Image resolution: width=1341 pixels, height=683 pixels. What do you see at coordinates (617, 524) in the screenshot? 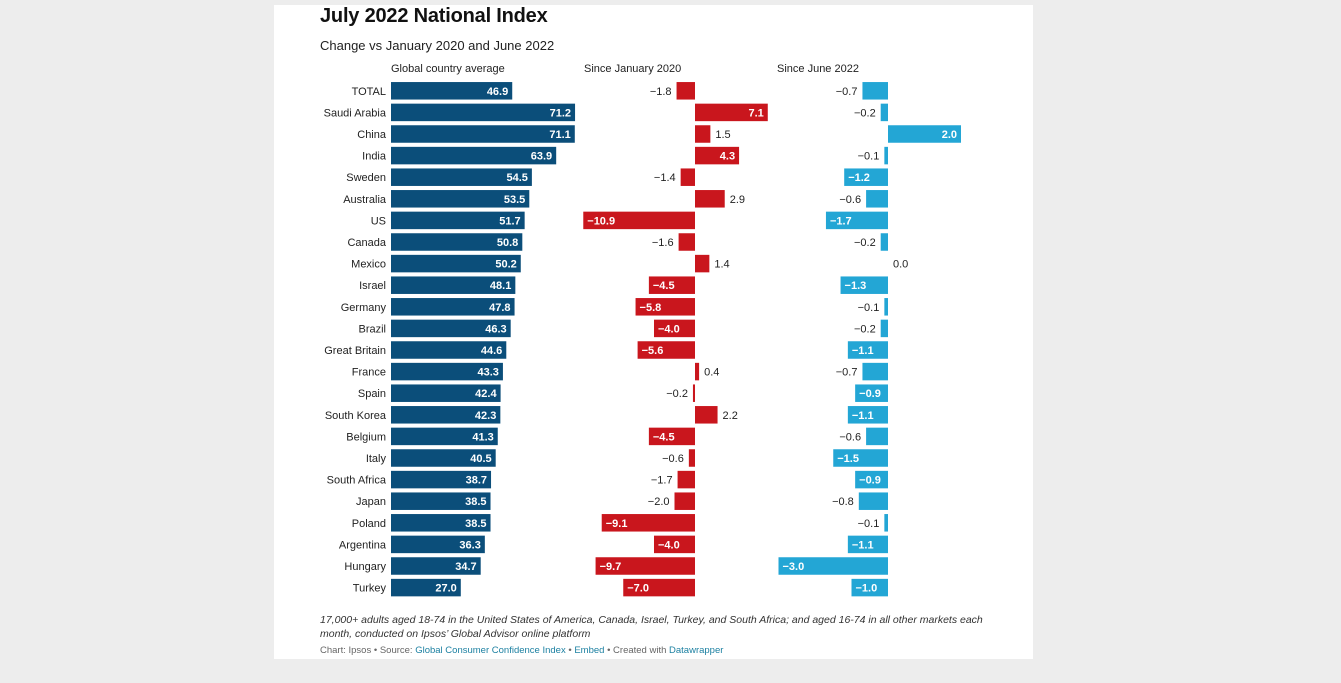
I see `value-jan2020-poland: −9.1` at bounding box center [617, 524].